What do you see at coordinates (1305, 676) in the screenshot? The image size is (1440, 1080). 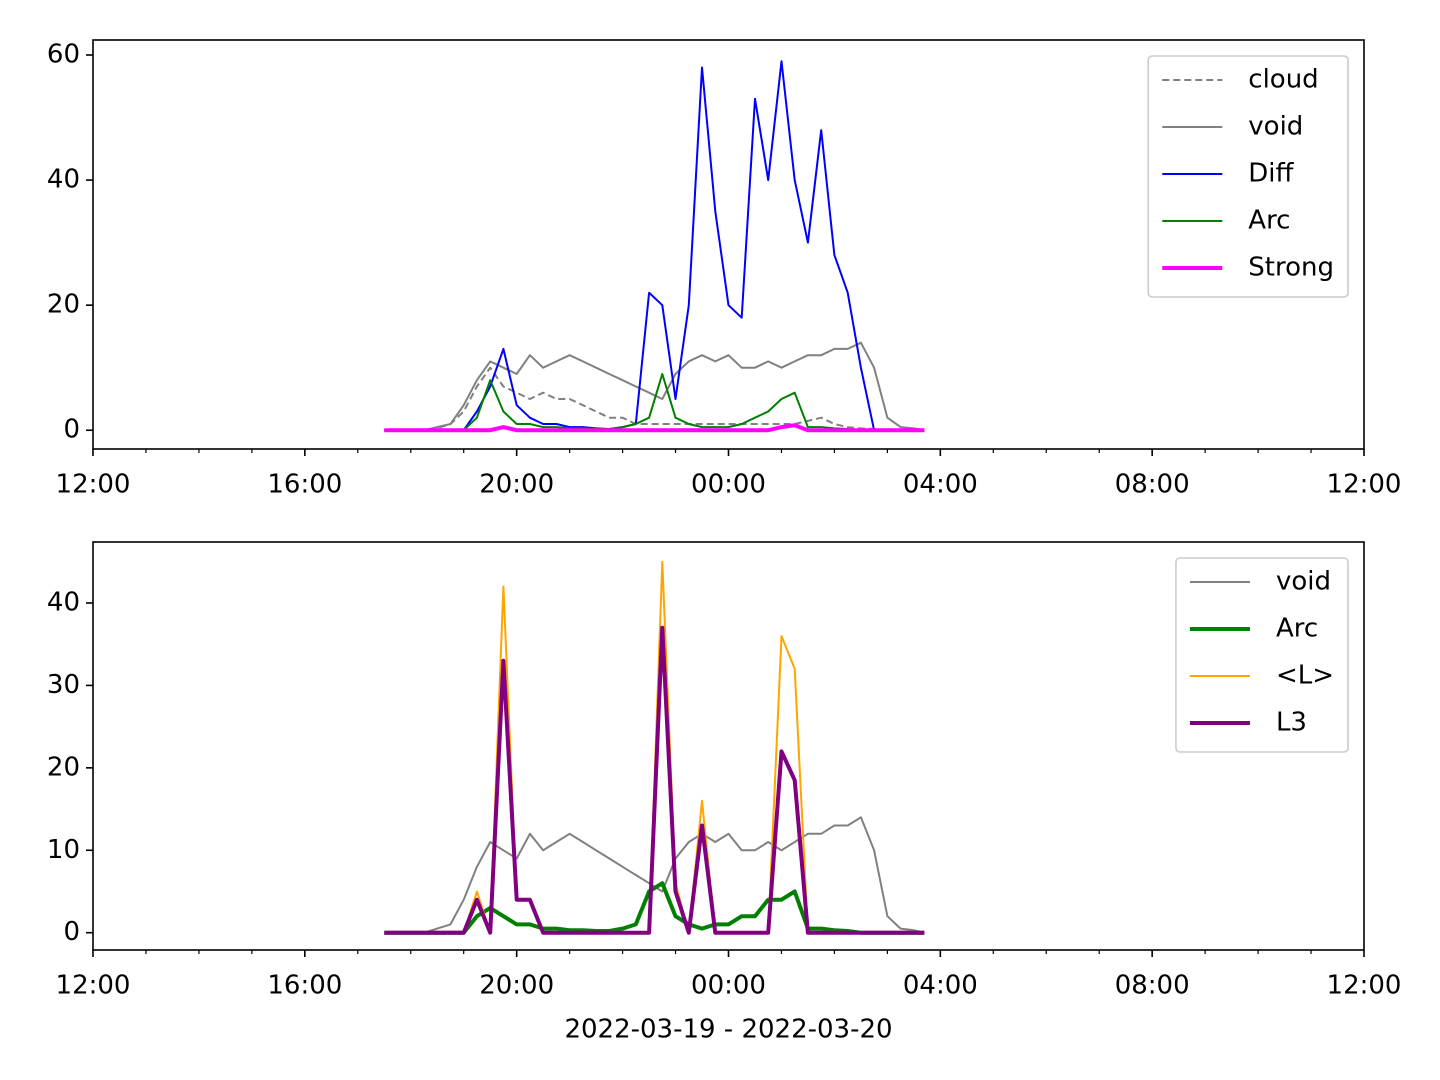 I see `legend-label: <L>` at bounding box center [1305, 676].